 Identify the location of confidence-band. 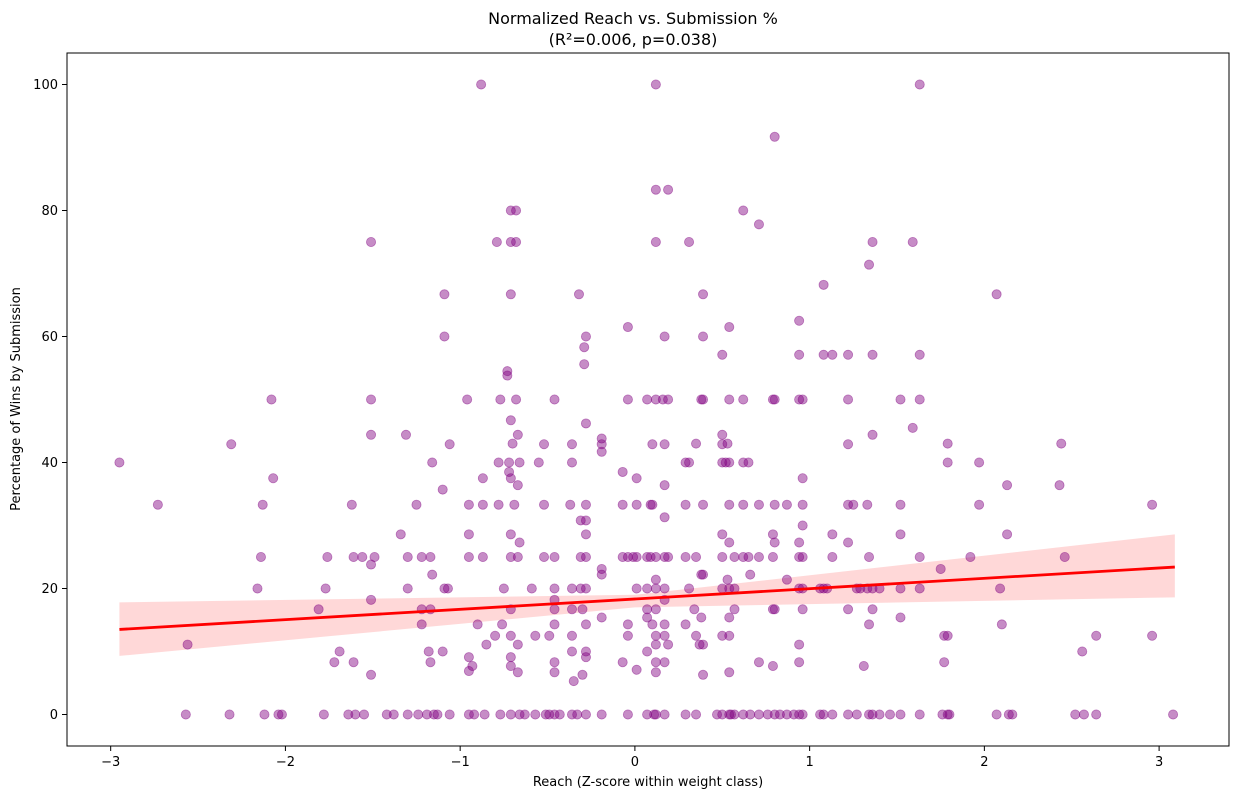
(647, 595).